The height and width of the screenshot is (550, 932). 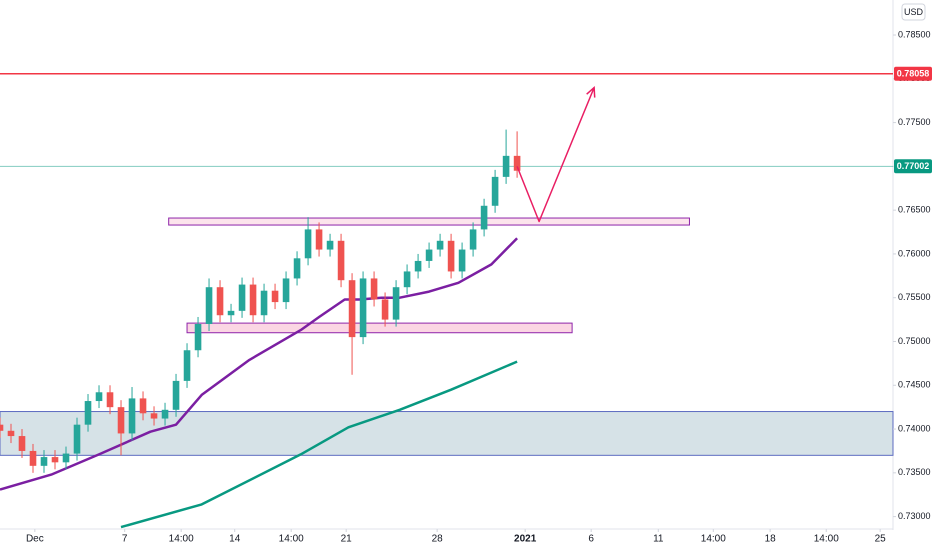 I want to click on x-tick-label: 11, so click(x=658, y=539).